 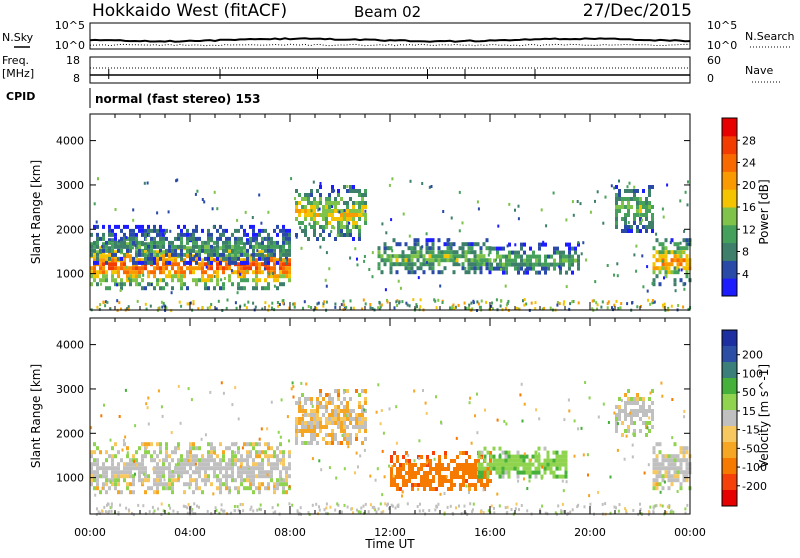 I want to click on velocity-colorbar-swatch, so click(x=729, y=338).